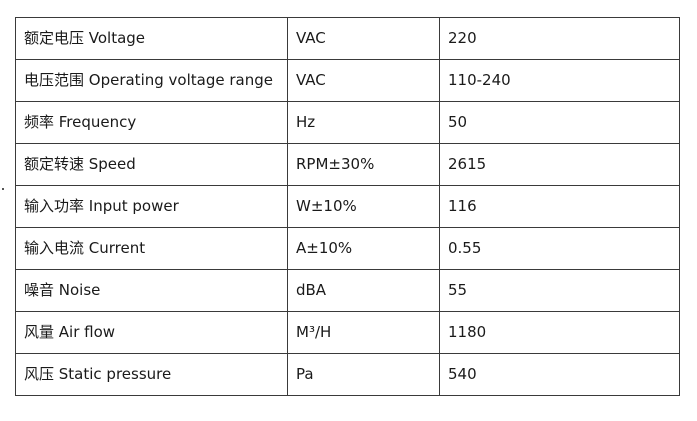 The height and width of the screenshot is (421, 697). I want to click on table-row: 输入功率 Input power W±10% 116, so click(347, 206).